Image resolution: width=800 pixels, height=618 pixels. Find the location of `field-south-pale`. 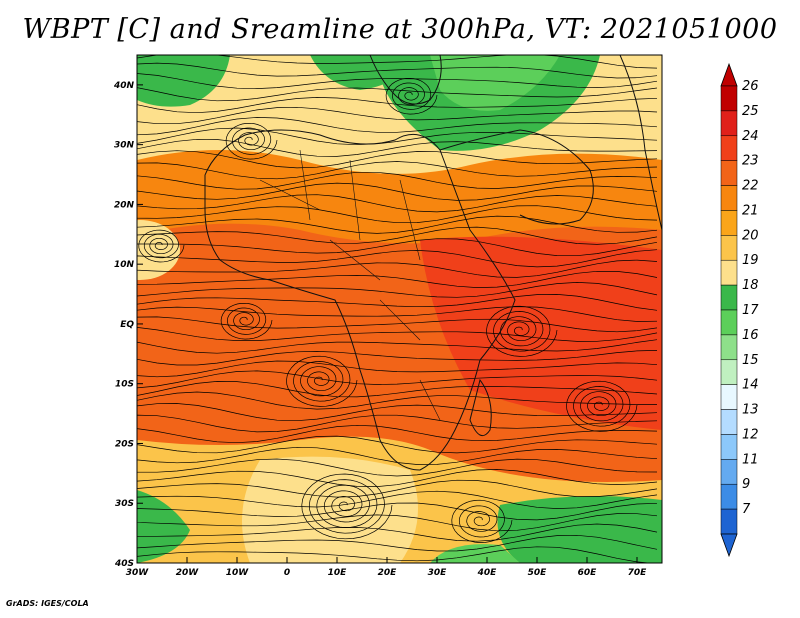

field-south-pale is located at coordinates (330, 509).